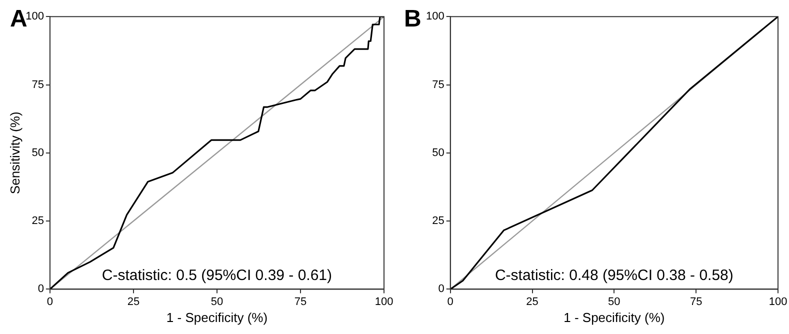 Image resolution: width=789 pixels, height=334 pixels. Describe the element at coordinates (19, 19) in the screenshot. I see `chart-title: A` at that location.